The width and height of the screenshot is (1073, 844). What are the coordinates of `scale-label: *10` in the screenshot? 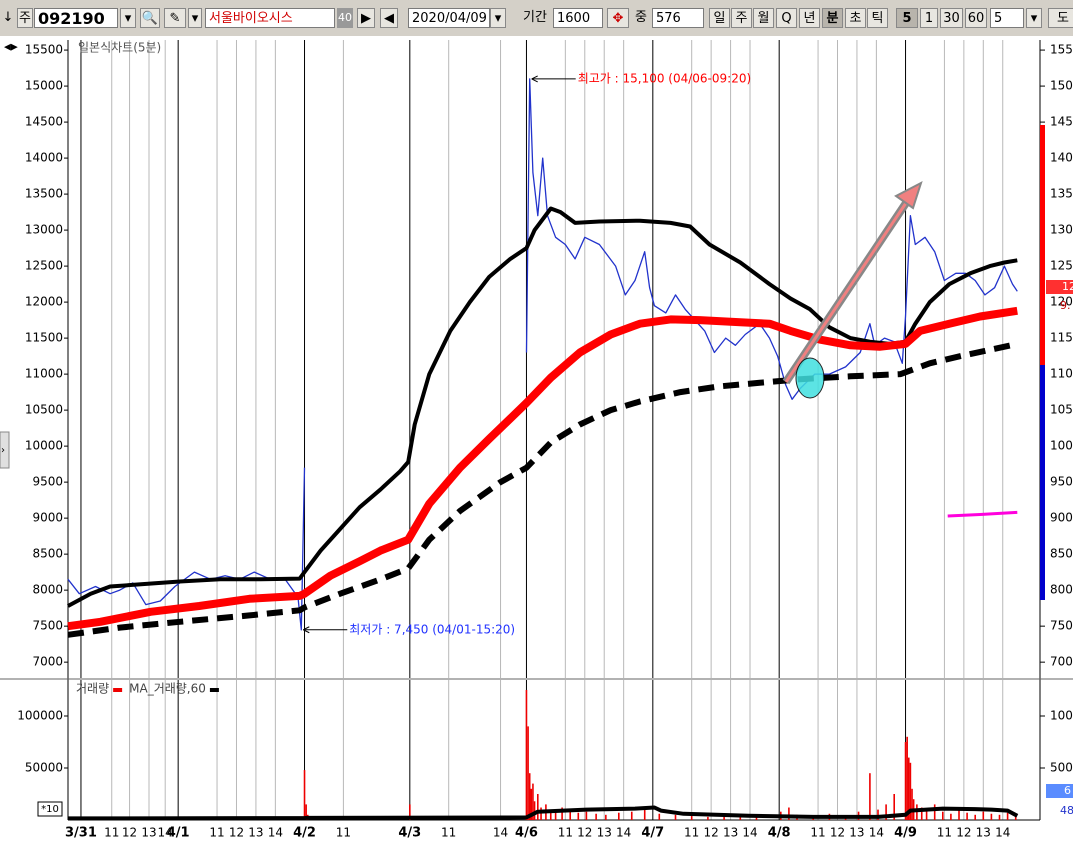 It's located at (50, 809).